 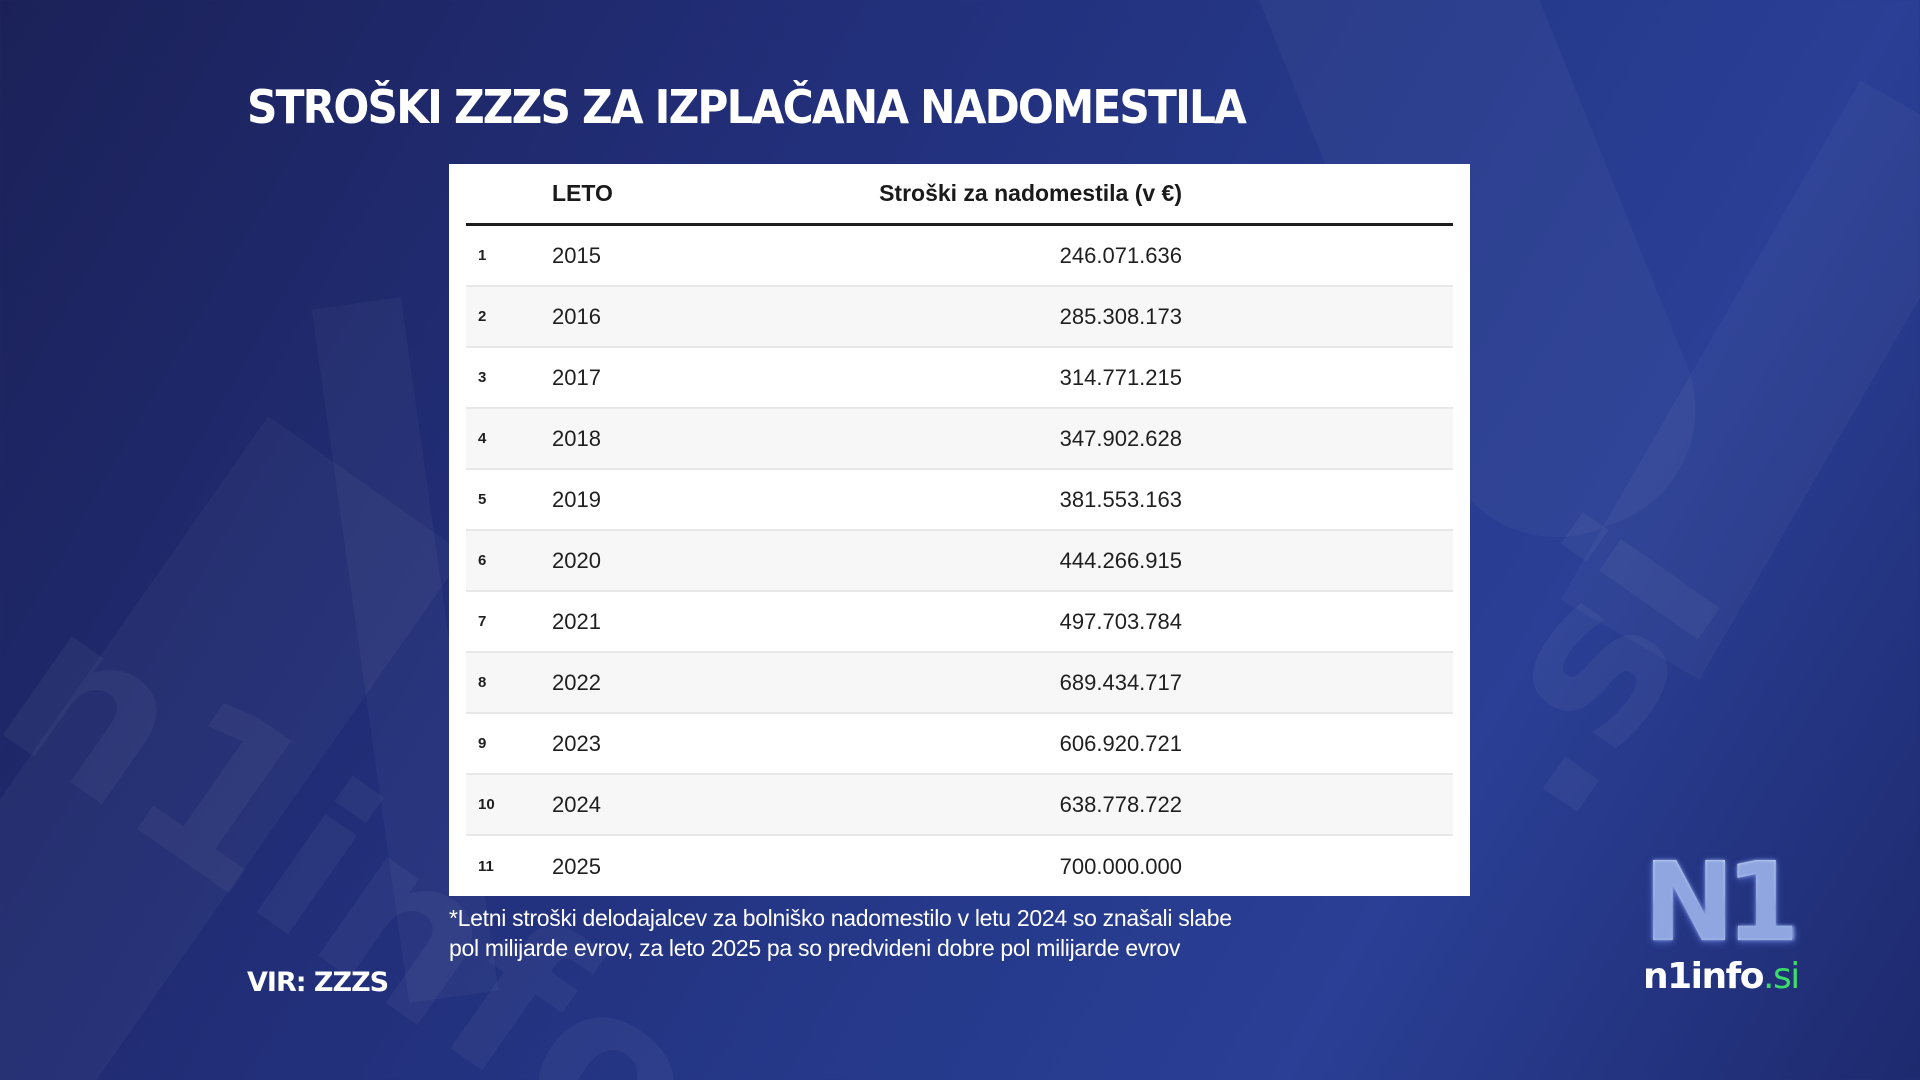 I want to click on header-cost: Stroški za nadomestila (v €), so click(x=1030, y=193).